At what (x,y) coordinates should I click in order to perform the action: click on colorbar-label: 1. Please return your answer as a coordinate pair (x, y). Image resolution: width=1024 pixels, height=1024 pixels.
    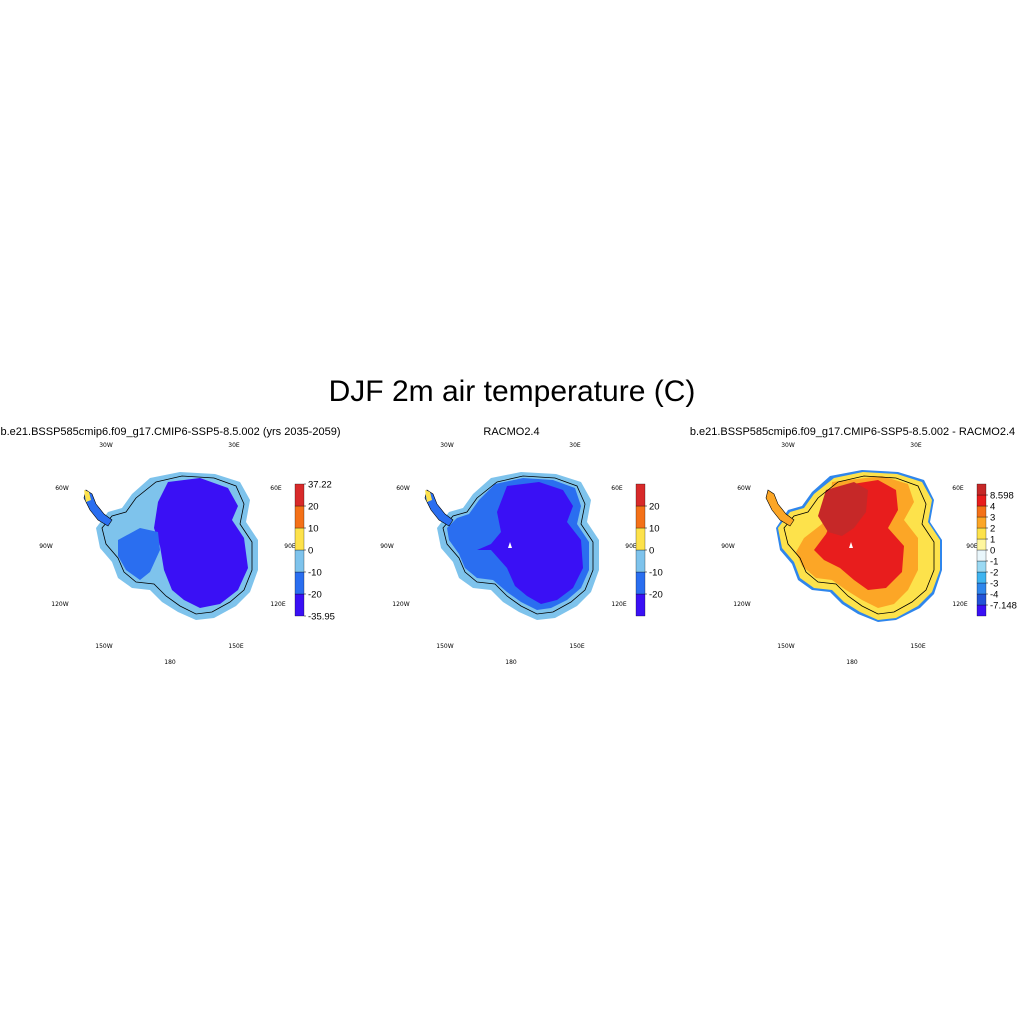
    Looking at the image, I should click on (992, 540).